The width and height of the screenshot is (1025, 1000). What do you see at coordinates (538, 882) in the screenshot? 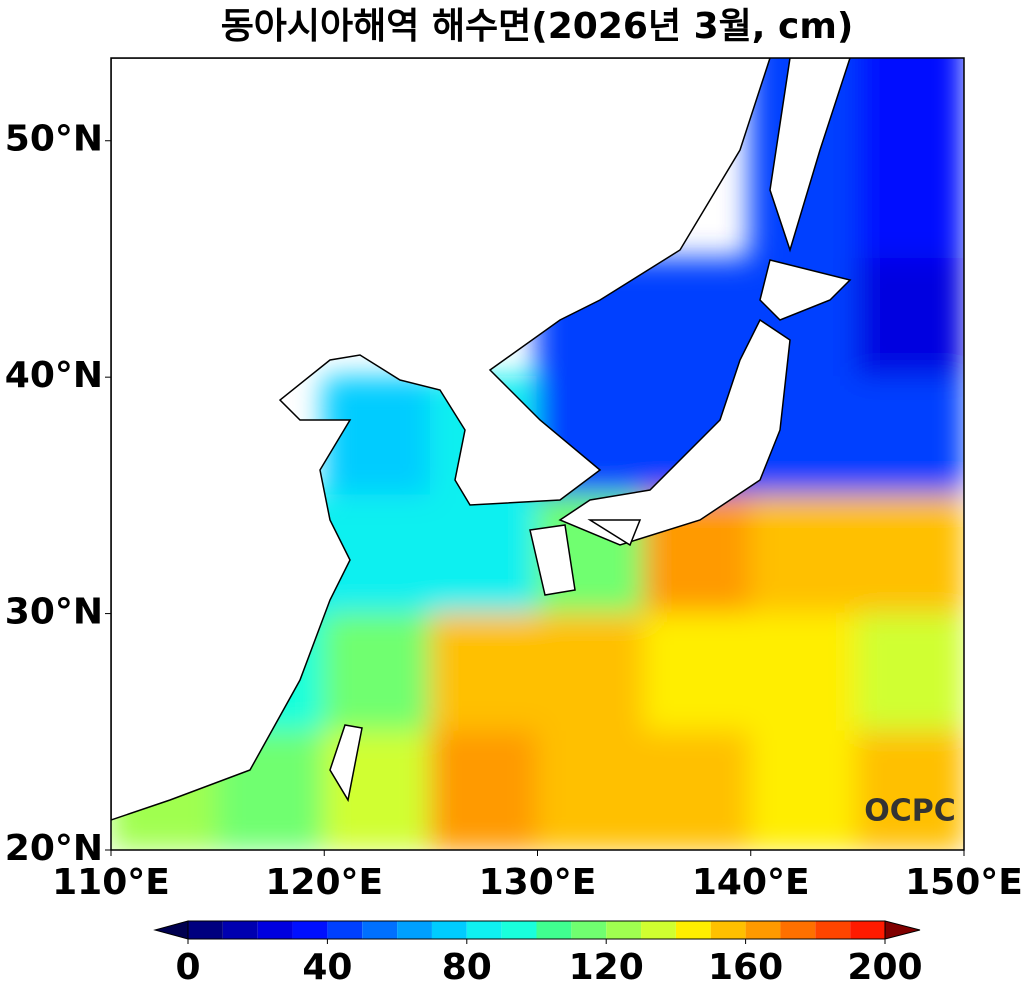
I see `x-tick-label: 130°E` at bounding box center [538, 882].